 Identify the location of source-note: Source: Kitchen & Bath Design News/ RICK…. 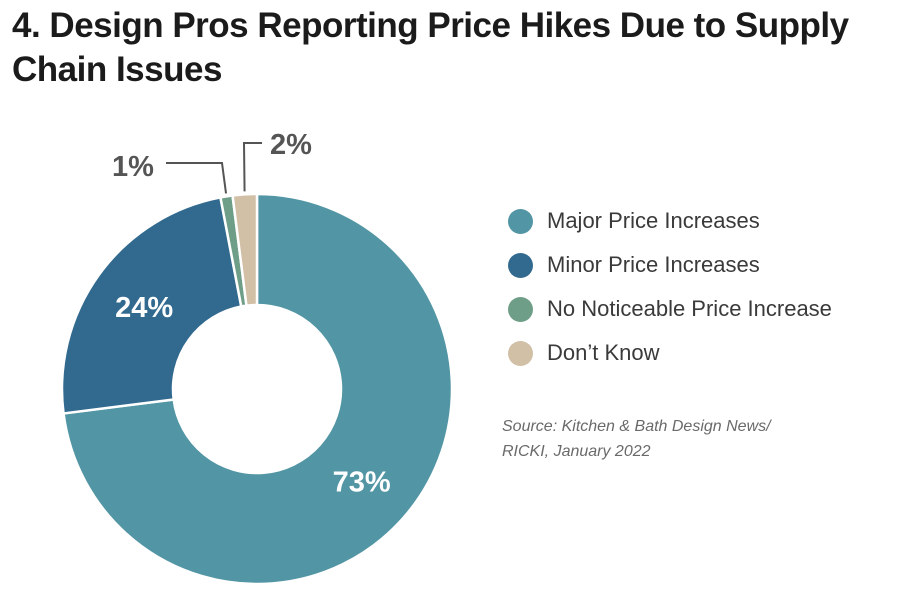
(636, 439).